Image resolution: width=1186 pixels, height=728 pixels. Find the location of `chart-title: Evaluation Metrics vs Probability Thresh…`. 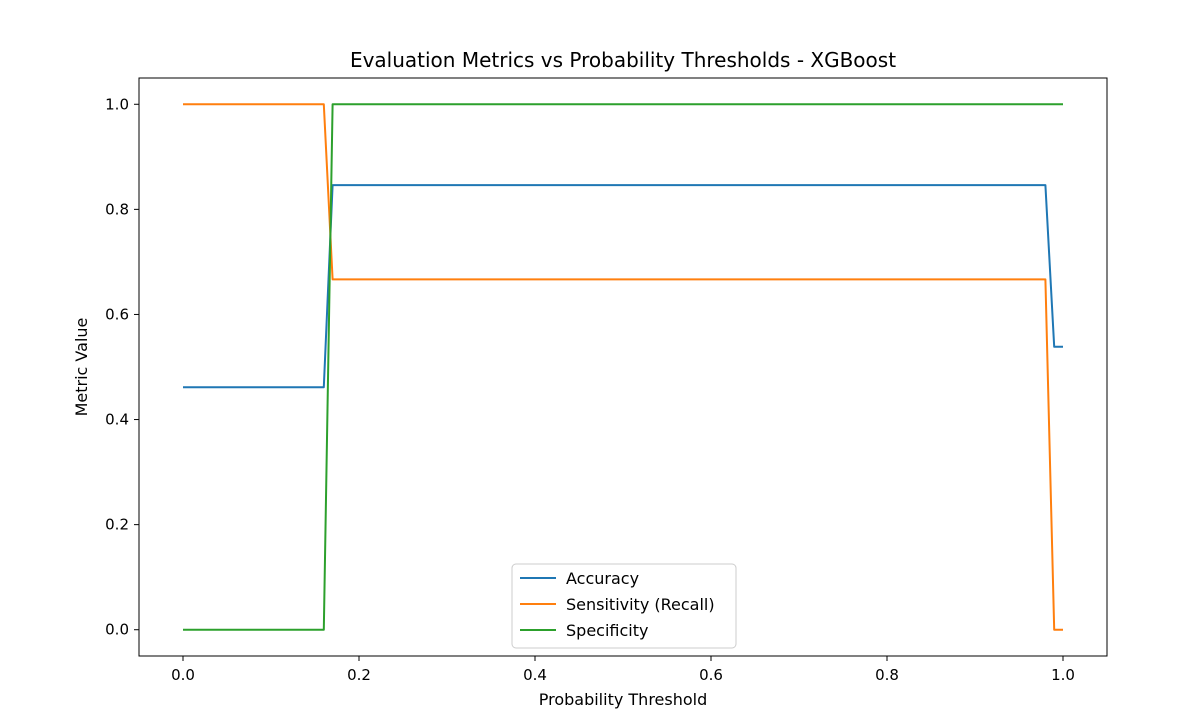

chart-title: Evaluation Metrics vs Probability Thresh… is located at coordinates (623, 60).